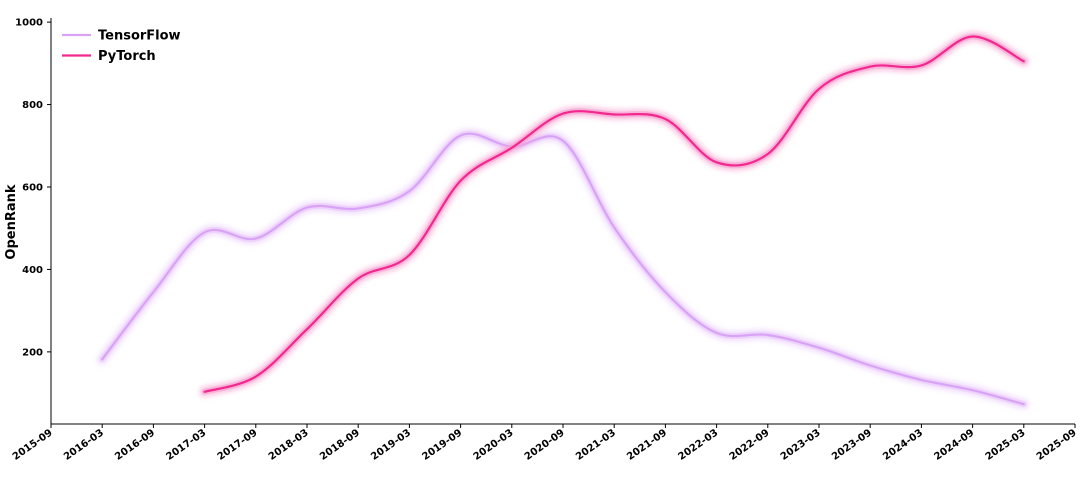 The image size is (1080, 482). Describe the element at coordinates (139, 36) in the screenshot. I see `legend-label-tensorflow: TensorFlow` at that location.